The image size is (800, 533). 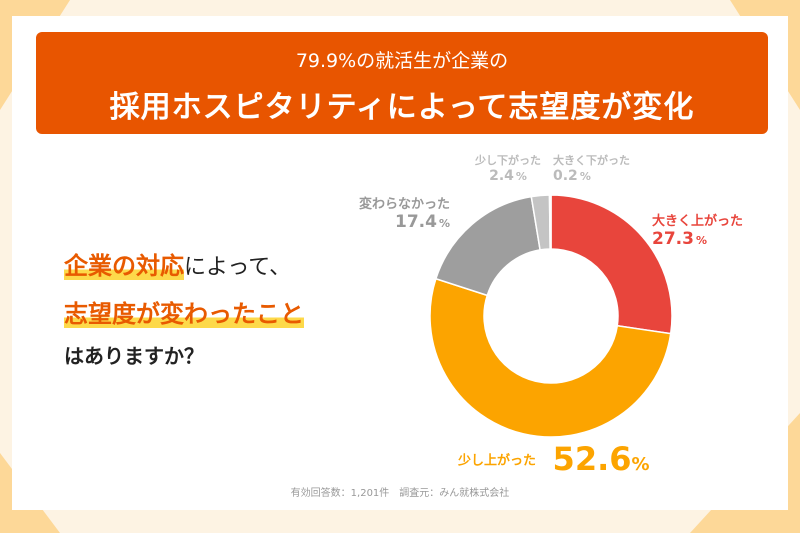 What do you see at coordinates (134, 356) in the screenshot?
I see `question-line-3: はありますか？` at bounding box center [134, 356].